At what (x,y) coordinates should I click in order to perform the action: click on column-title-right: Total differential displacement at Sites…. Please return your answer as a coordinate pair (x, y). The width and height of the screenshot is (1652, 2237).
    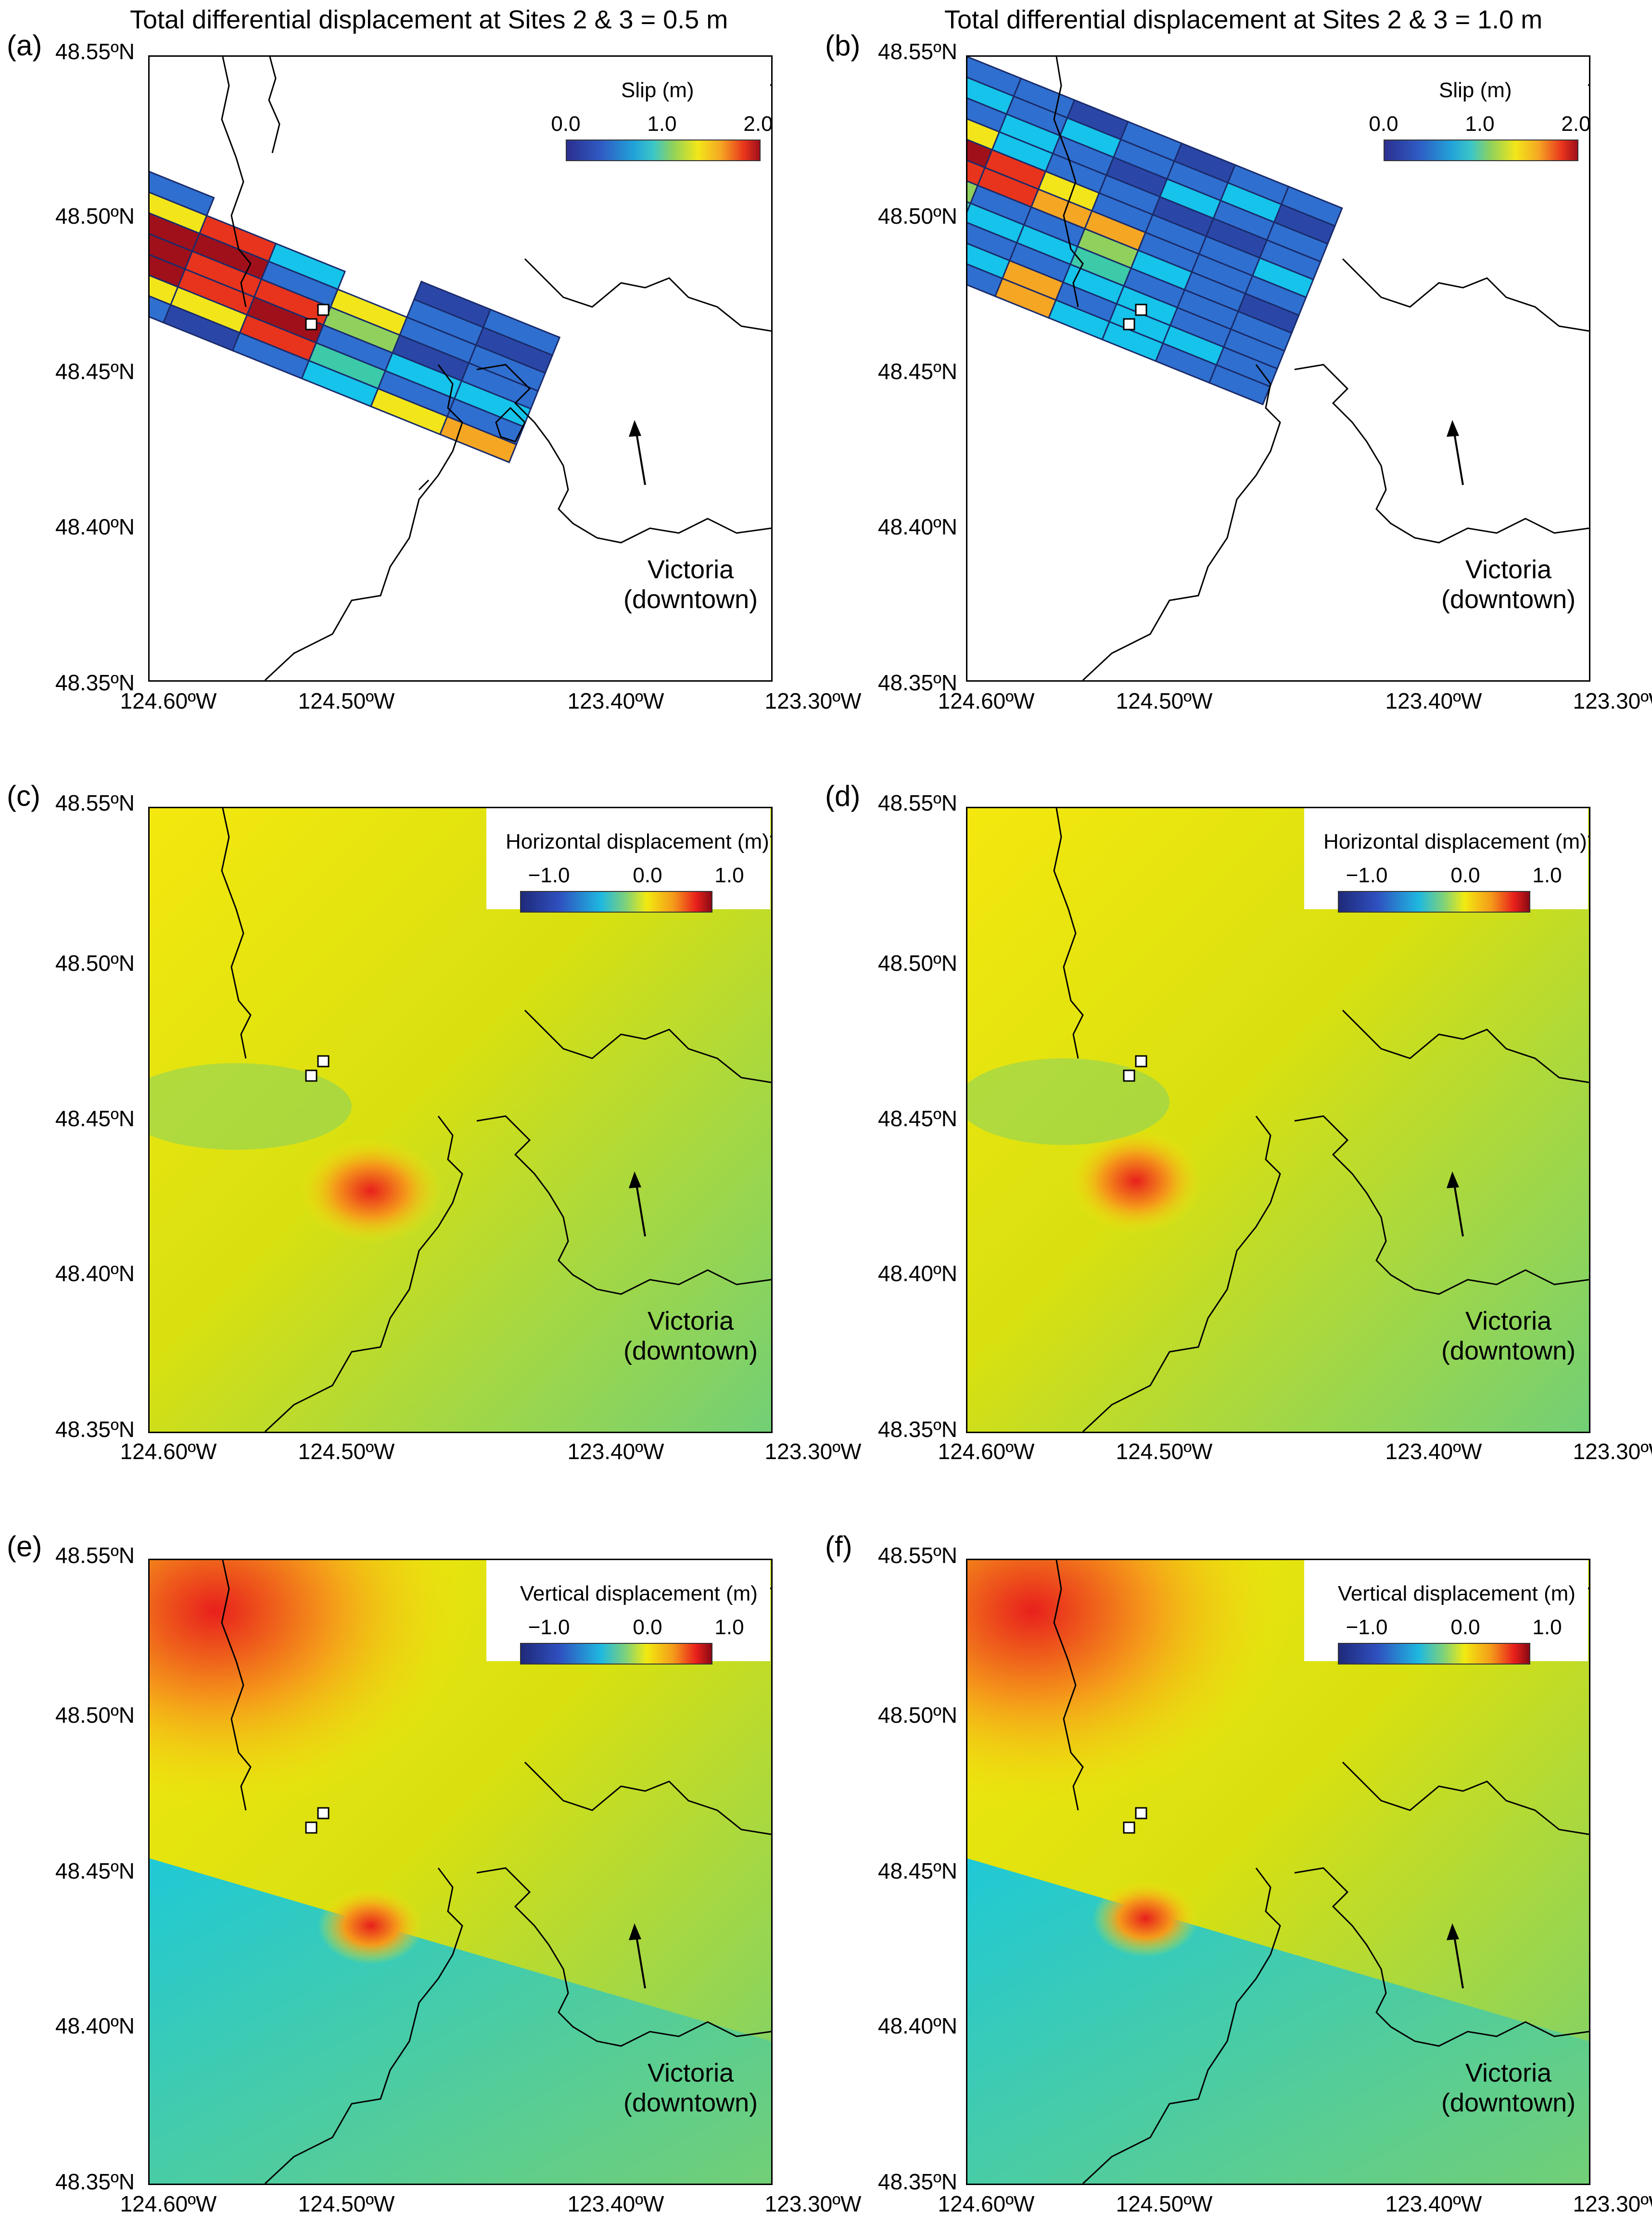
    Looking at the image, I should click on (1243, 19).